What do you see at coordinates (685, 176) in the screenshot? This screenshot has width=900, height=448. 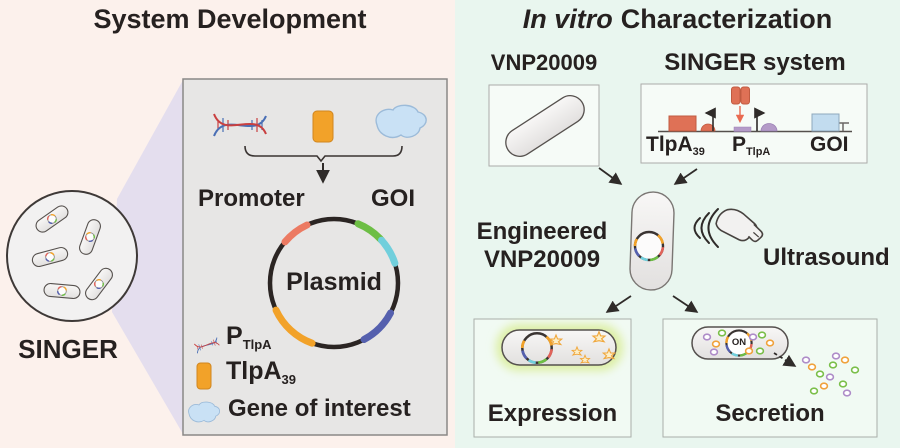 I see `arrow-singer-to-engineered` at bounding box center [685, 176].